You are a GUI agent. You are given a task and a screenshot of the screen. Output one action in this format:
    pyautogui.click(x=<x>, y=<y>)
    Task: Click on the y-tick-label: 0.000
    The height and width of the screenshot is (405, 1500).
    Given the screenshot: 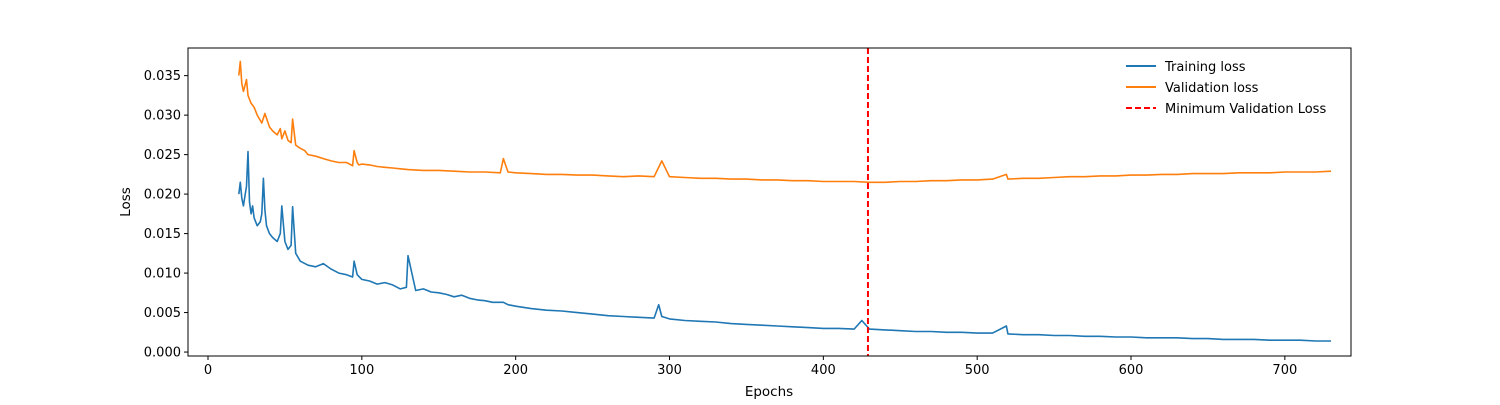 What is the action you would take?
    pyautogui.click(x=162, y=353)
    